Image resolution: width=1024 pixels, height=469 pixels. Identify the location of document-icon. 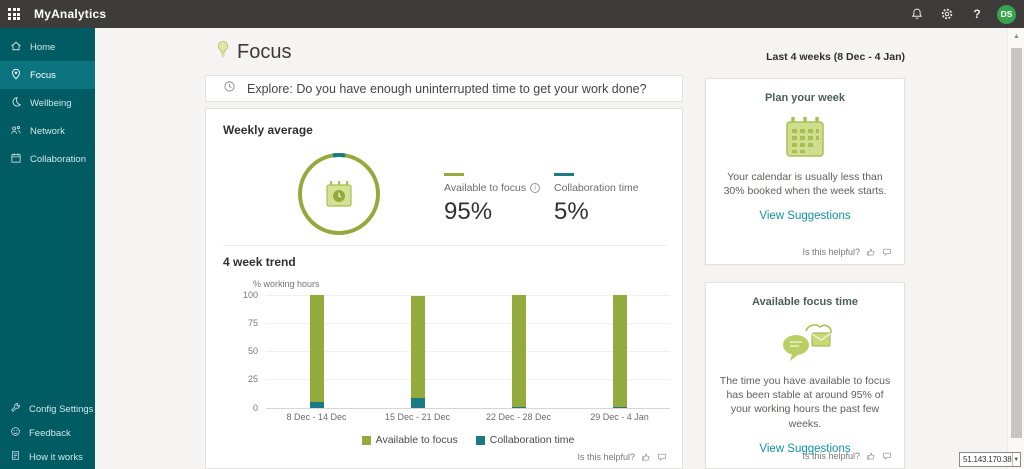
(15, 457).